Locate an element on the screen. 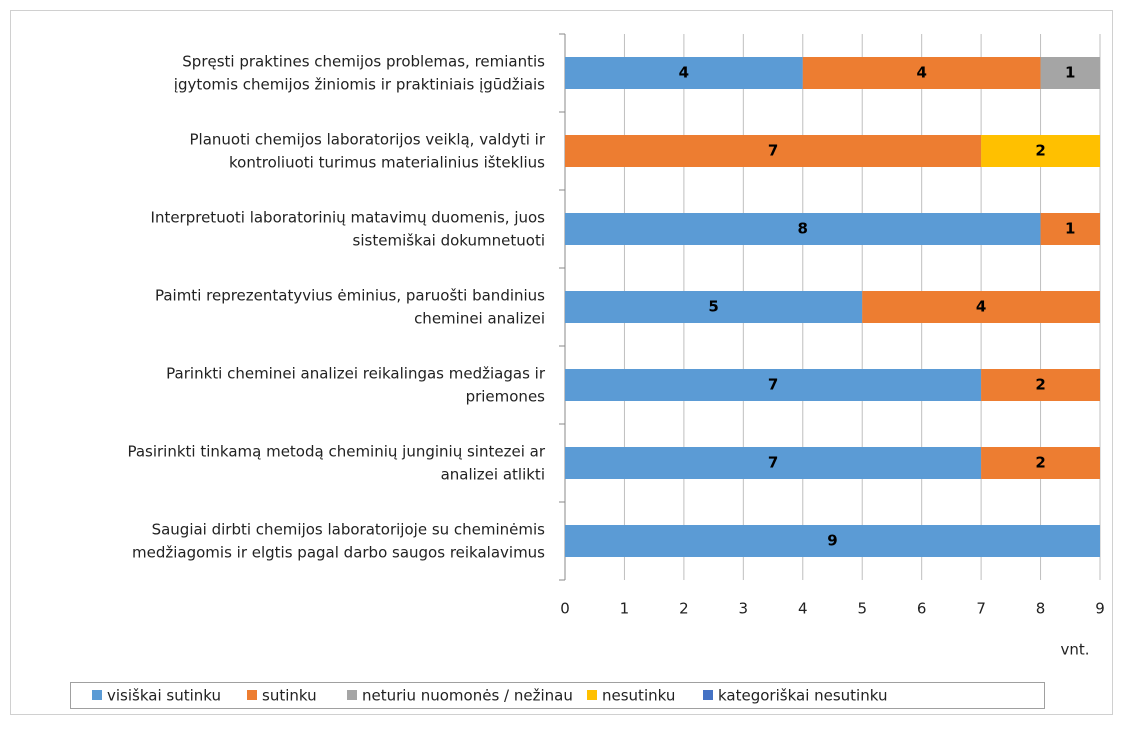 Image resolution: width=1123 pixels, height=729 pixels. legend-label: visiškai sutinku is located at coordinates (164, 696).